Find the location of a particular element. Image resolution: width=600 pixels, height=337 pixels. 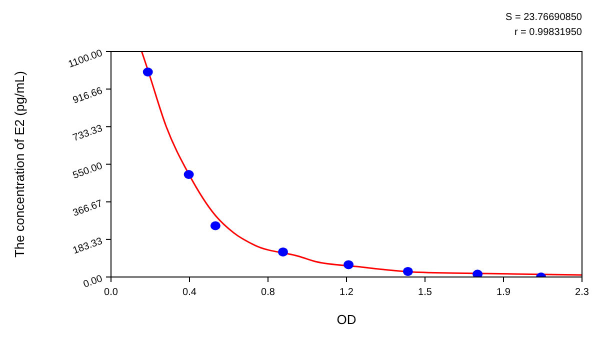

y-tick-label: 733.33 is located at coordinates (88, 133).